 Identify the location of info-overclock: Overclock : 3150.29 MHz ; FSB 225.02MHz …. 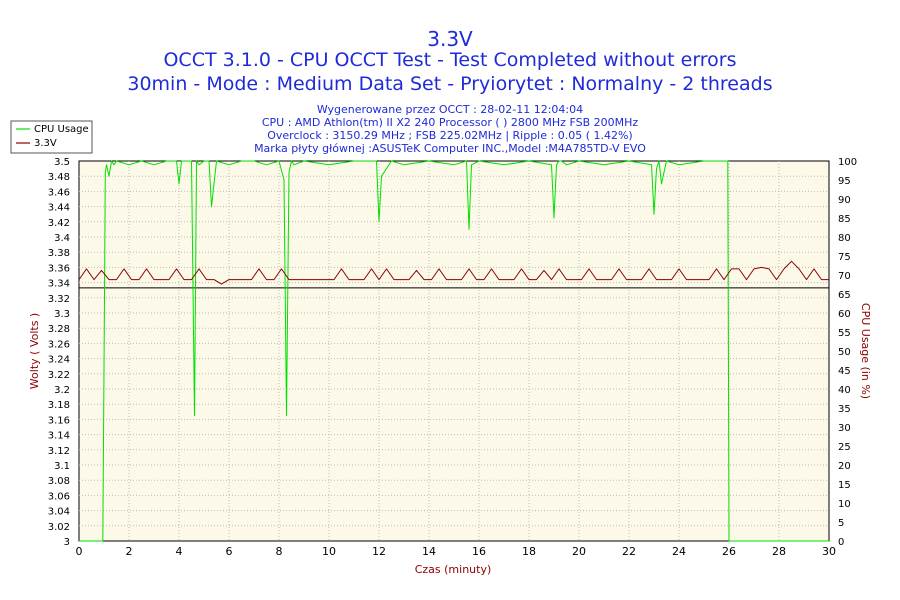
(450, 135).